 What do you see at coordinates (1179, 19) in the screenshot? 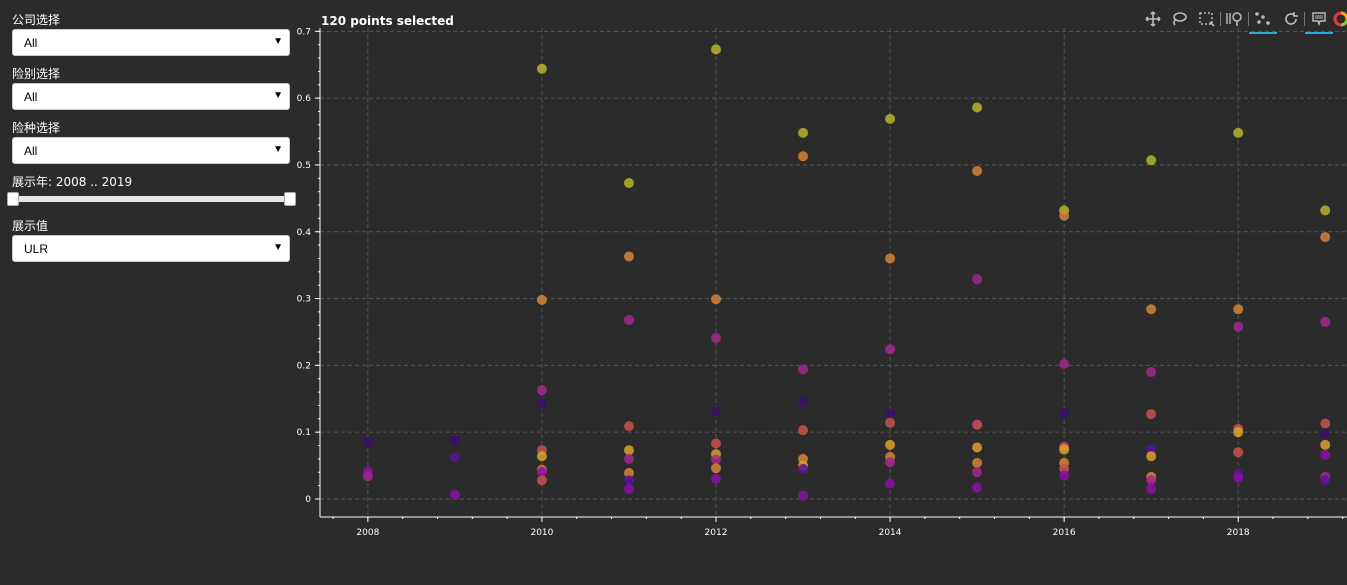
I see `lasso-select-icon` at bounding box center [1179, 19].